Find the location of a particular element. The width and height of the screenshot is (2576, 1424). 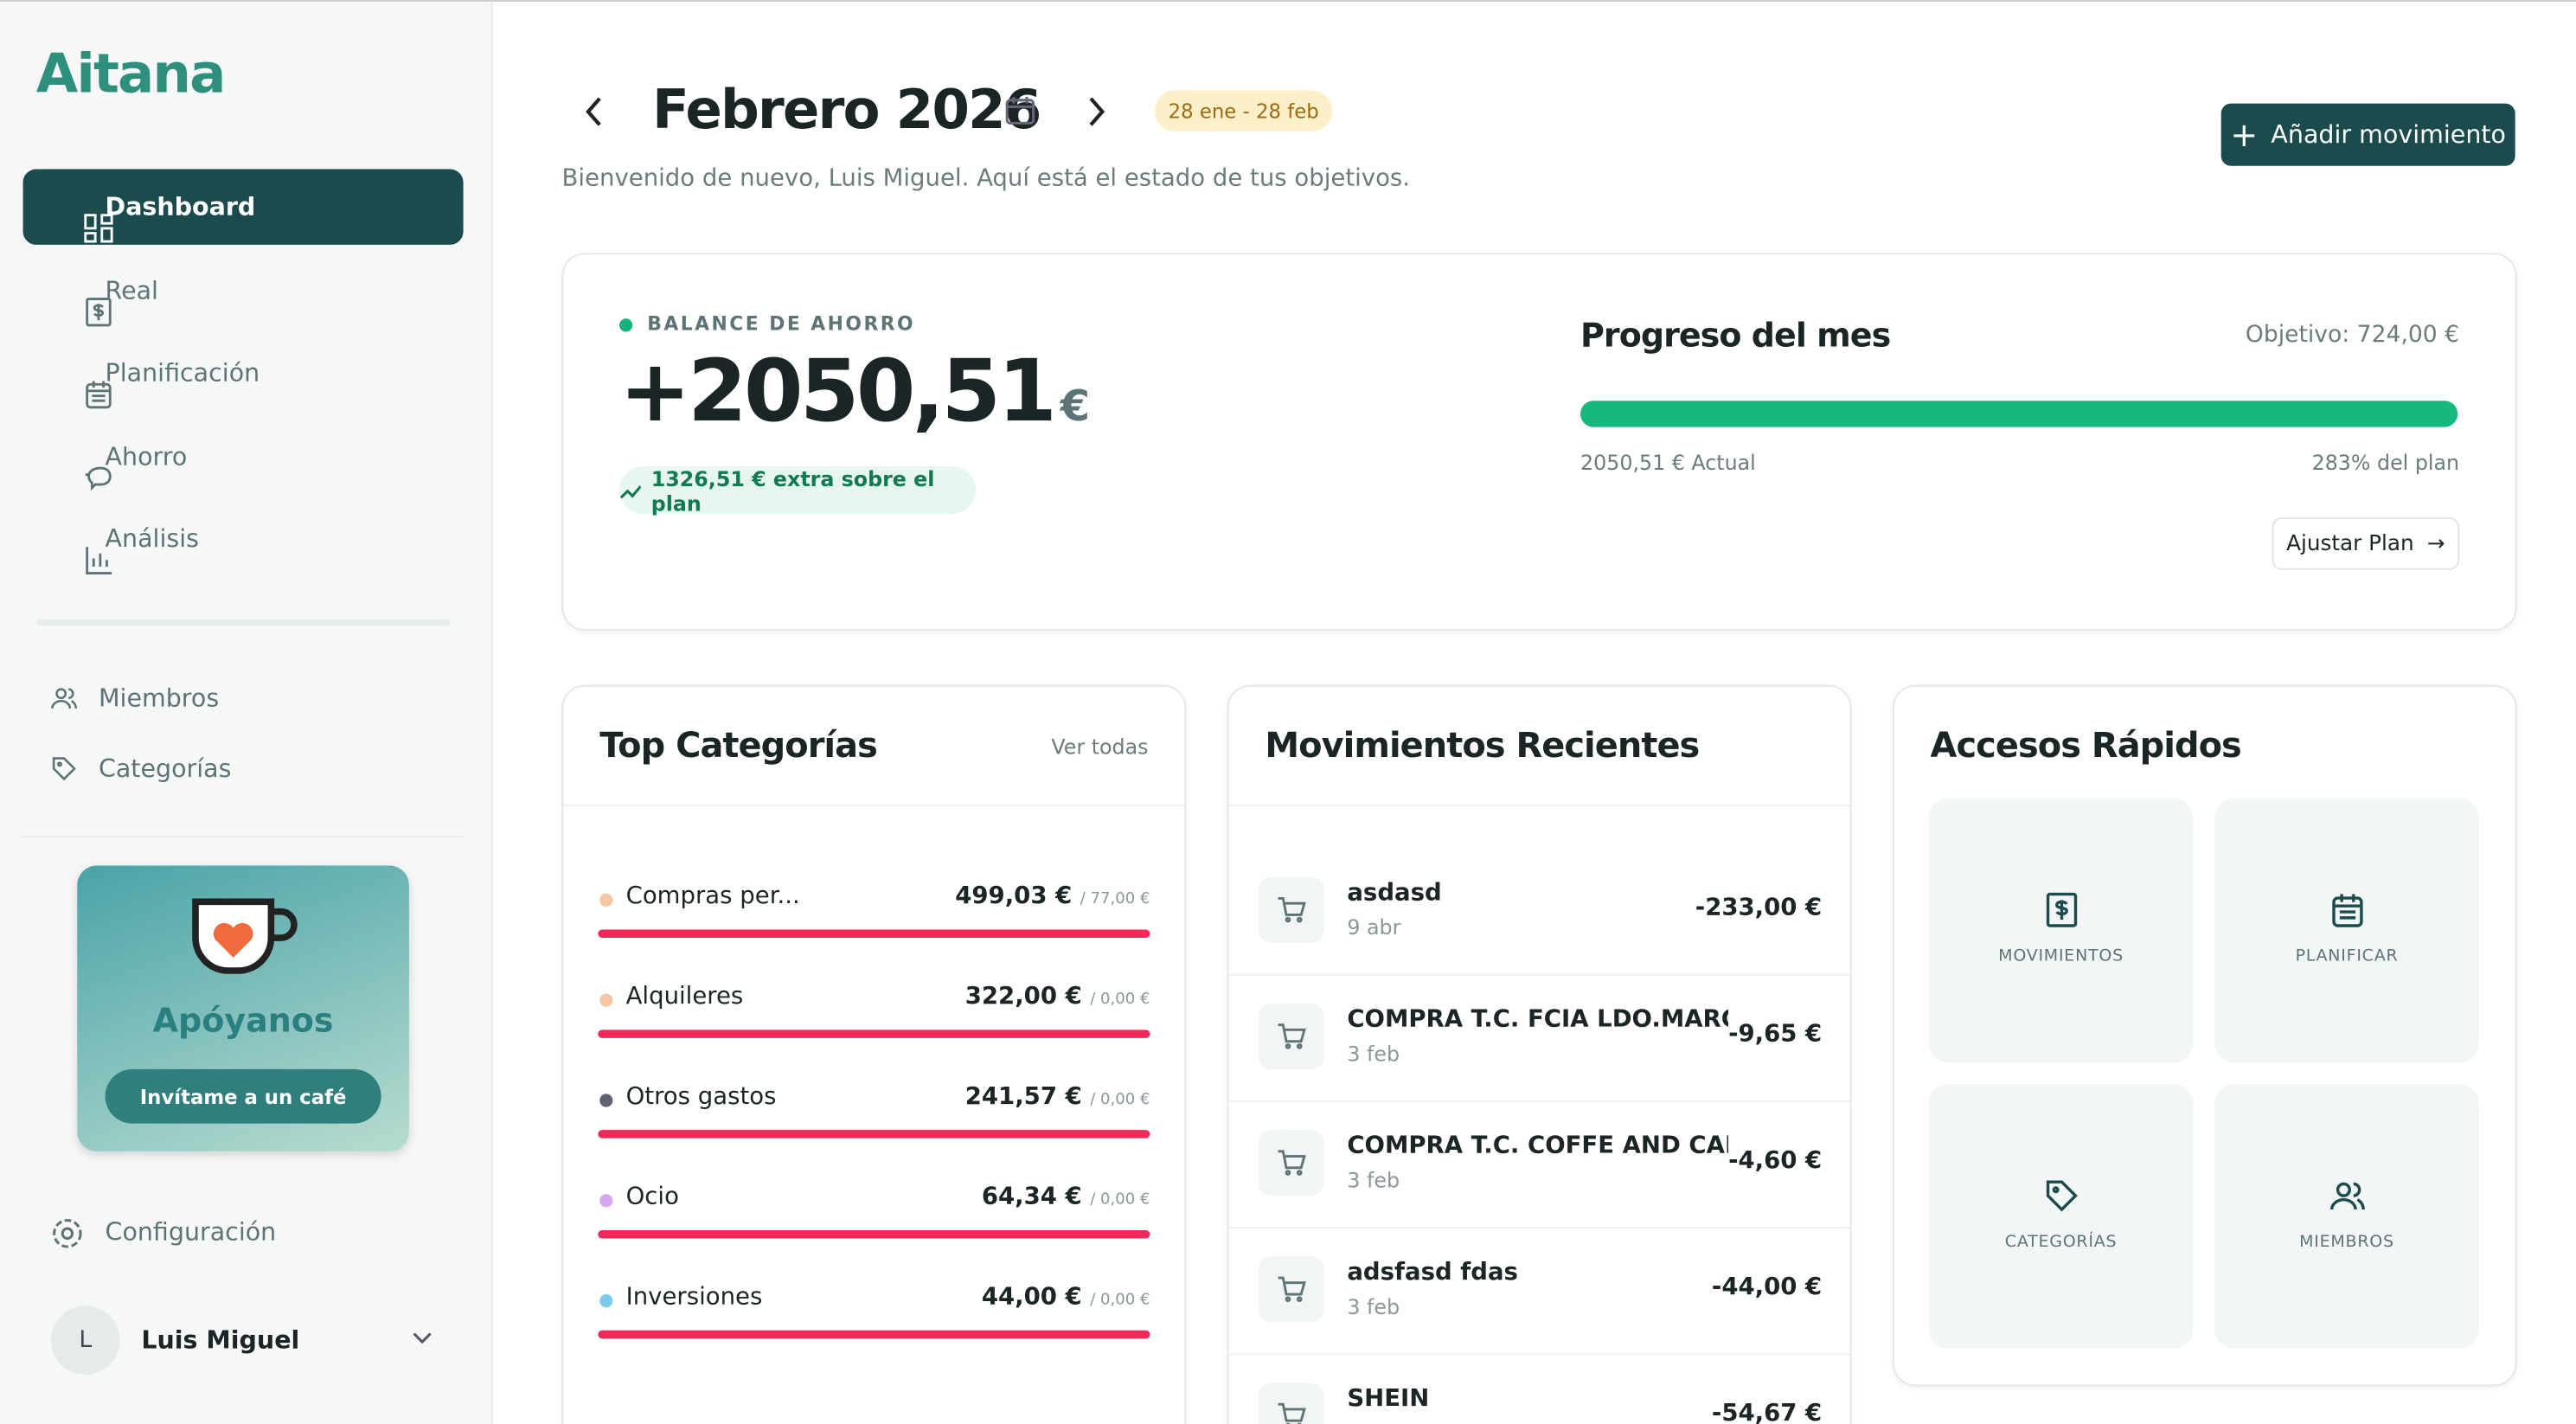

amount: 241,57 € is located at coordinates (1023, 1097).